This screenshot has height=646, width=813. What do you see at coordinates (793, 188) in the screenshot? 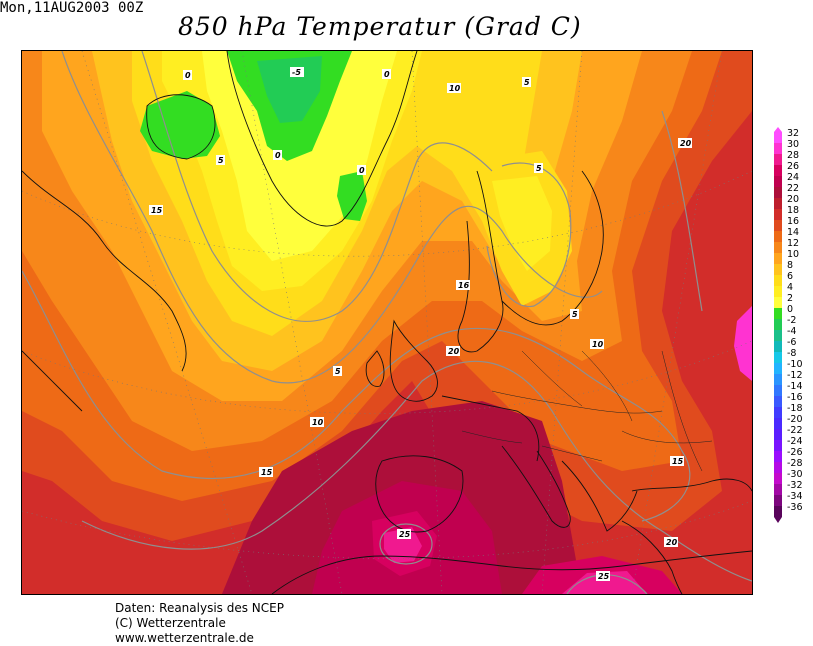
I see `legend-label: 22` at bounding box center [793, 188].